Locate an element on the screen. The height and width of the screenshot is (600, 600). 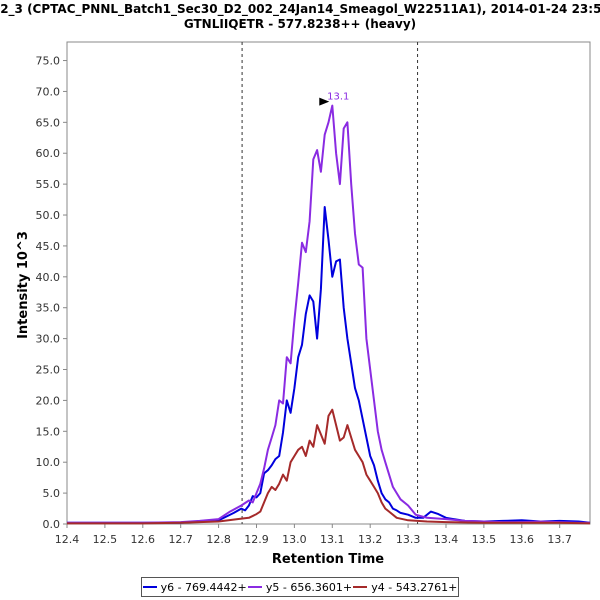
y-tick-label: 60.0 is located at coordinates (48, 153).